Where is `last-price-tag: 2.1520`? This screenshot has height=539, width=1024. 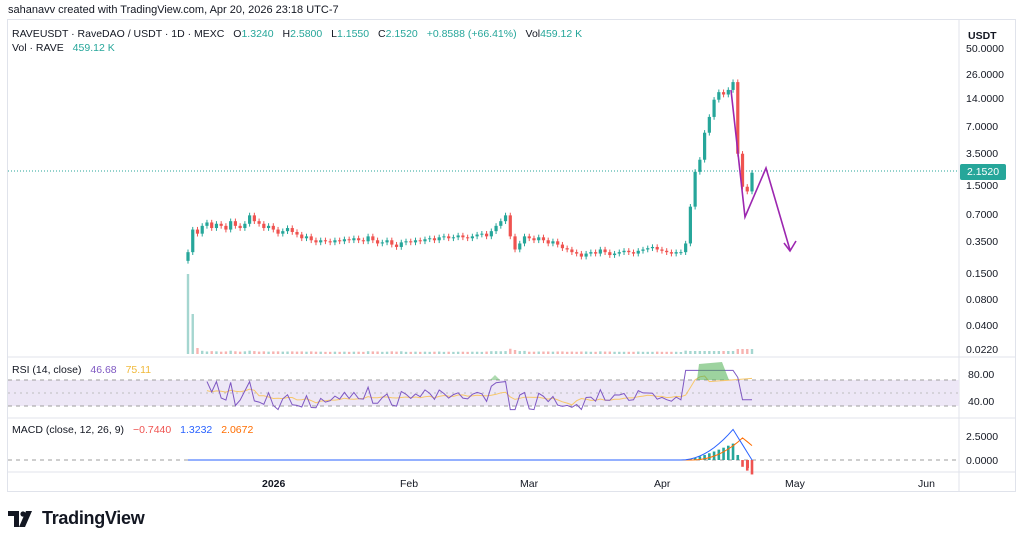
last-price-tag: 2.1520 is located at coordinates (983, 172).